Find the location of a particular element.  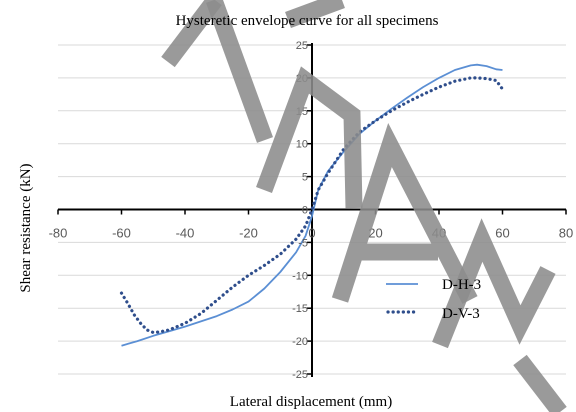

y-tick-label: -20 is located at coordinates (300, 342).